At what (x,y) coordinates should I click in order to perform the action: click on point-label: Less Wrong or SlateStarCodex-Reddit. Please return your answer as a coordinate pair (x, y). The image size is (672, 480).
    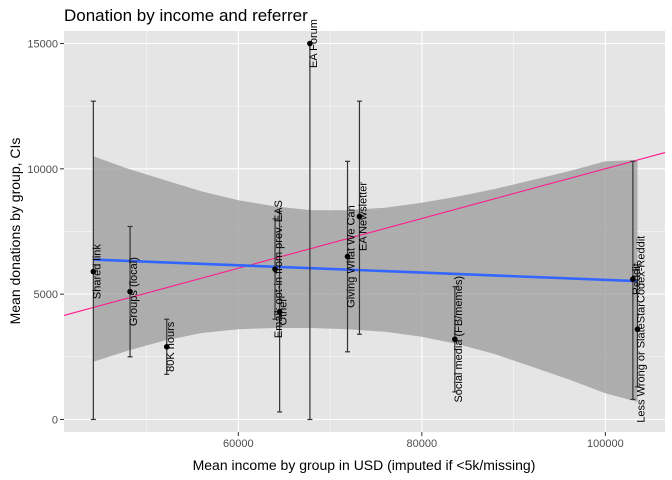
    Looking at the image, I should click on (641, 329).